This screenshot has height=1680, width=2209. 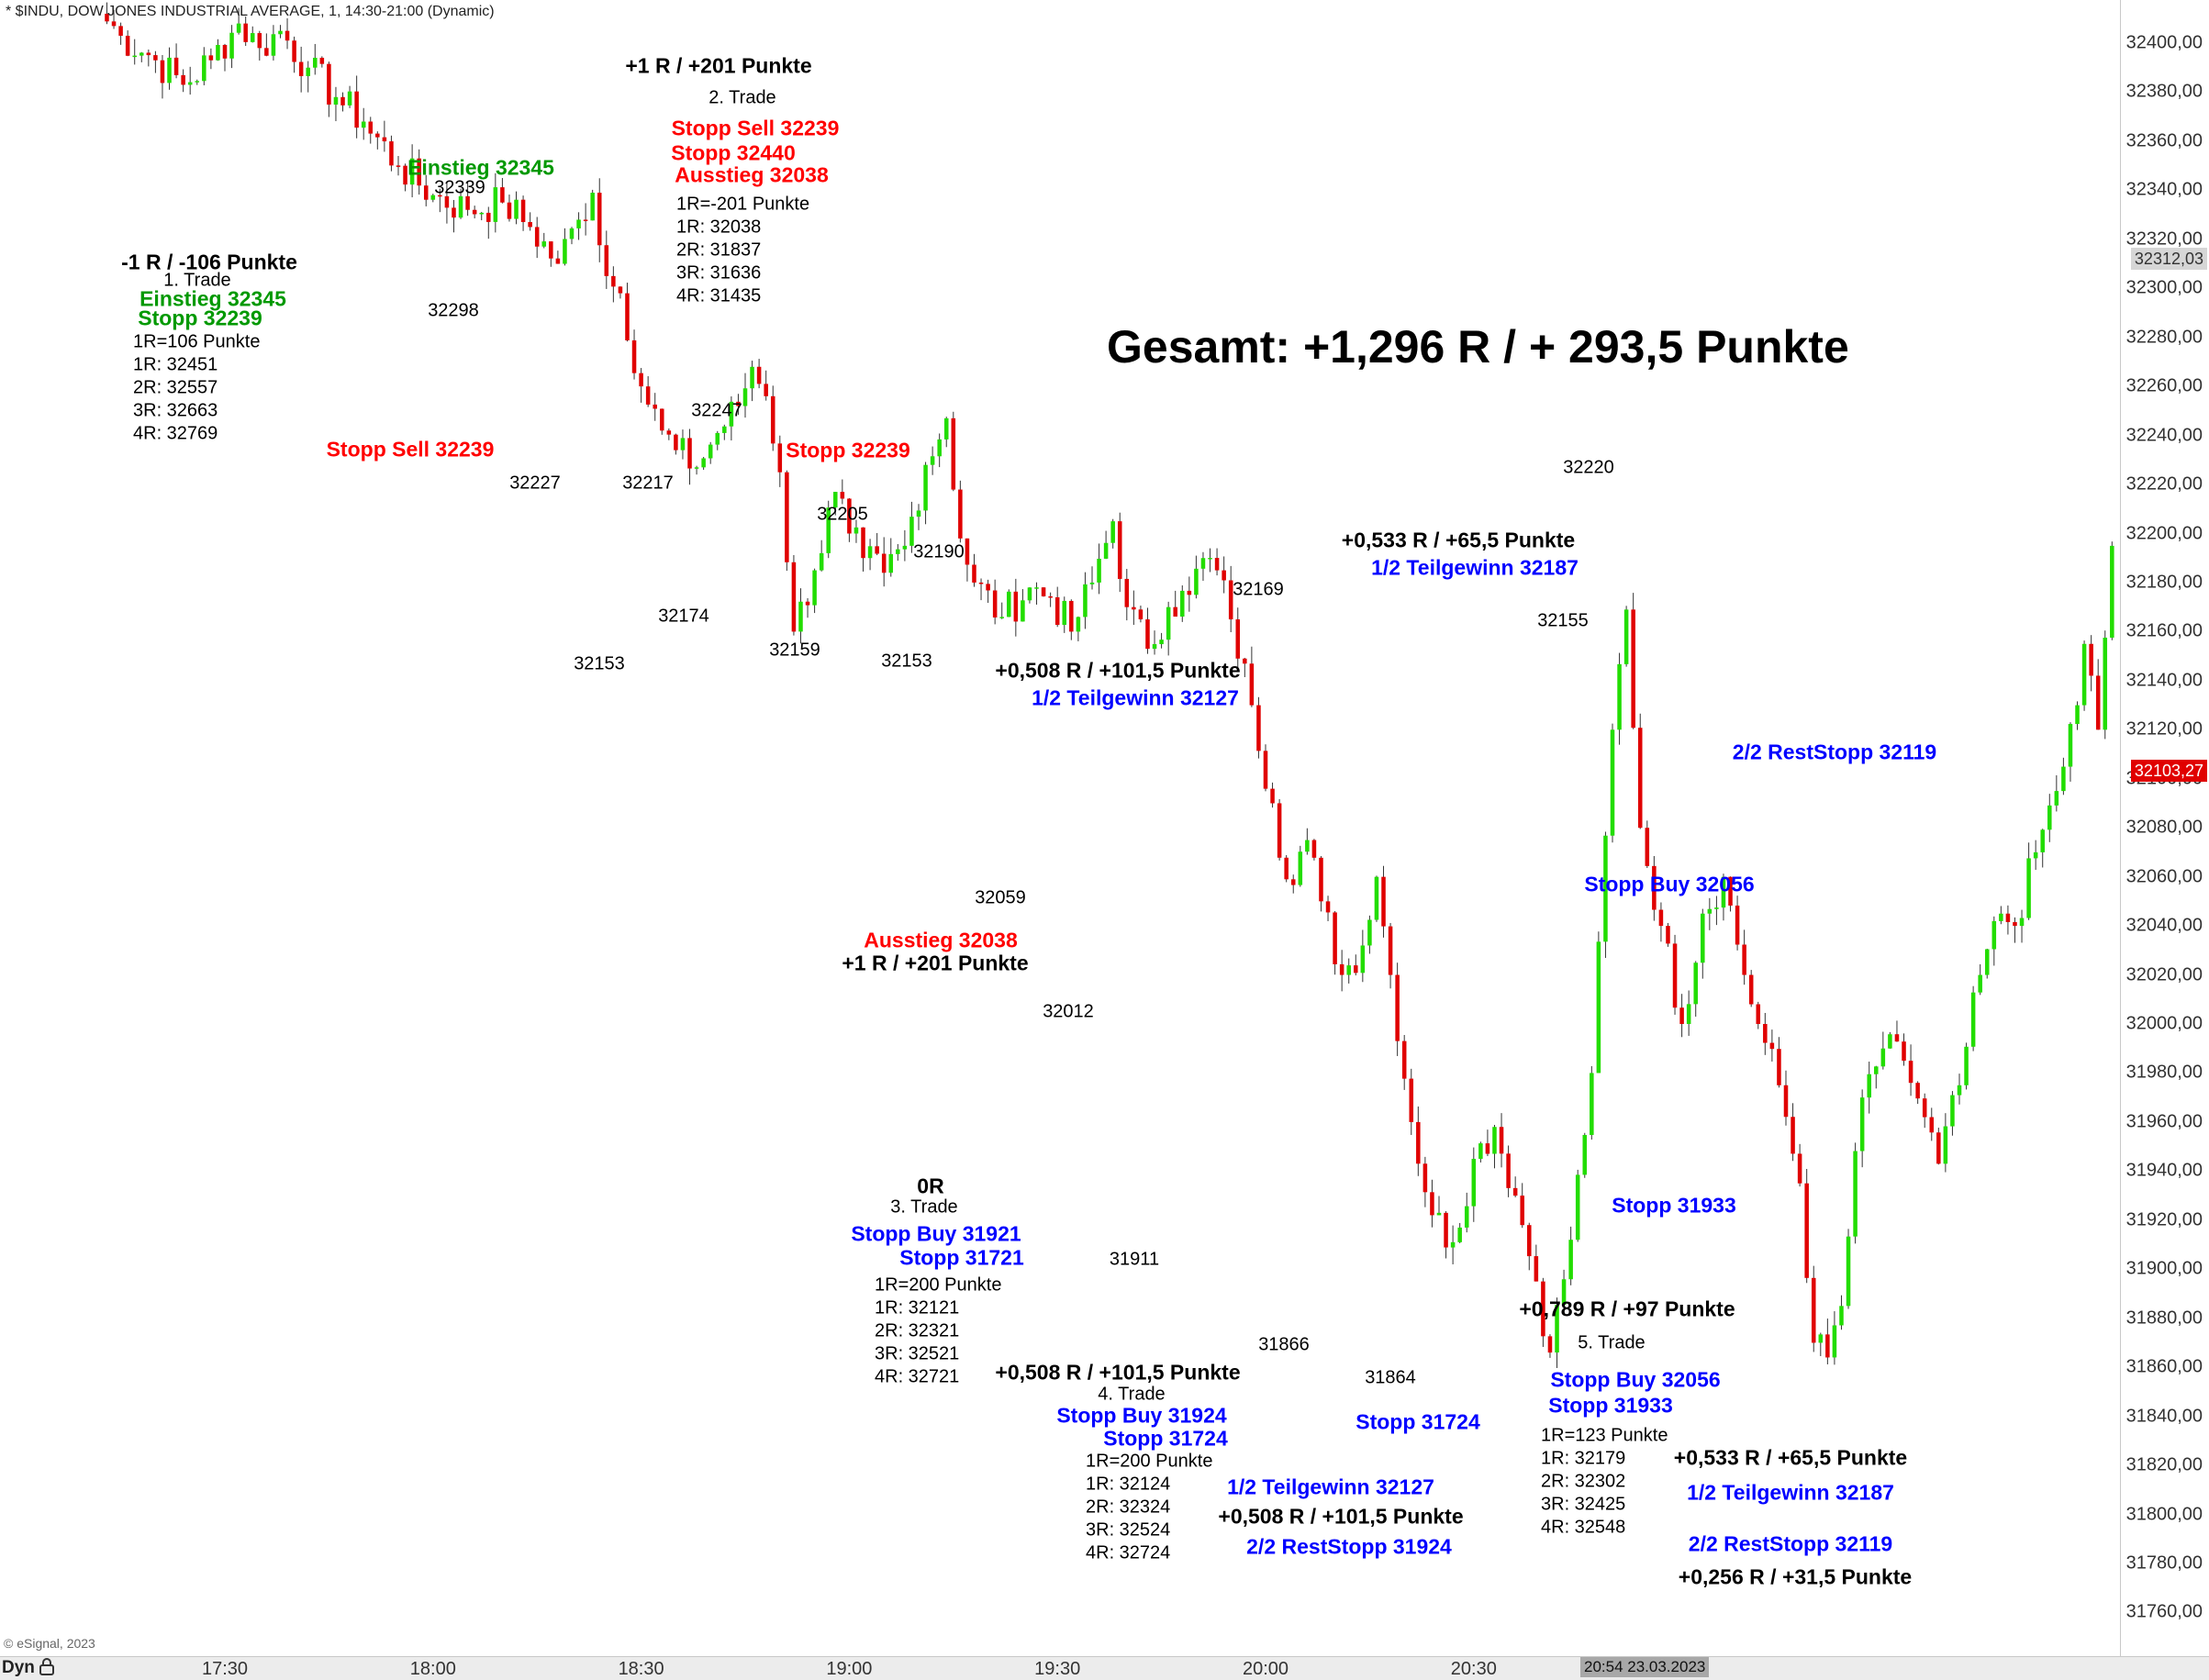 I want to click on price-tick-label: 31960,00, so click(x=2164, y=1121).